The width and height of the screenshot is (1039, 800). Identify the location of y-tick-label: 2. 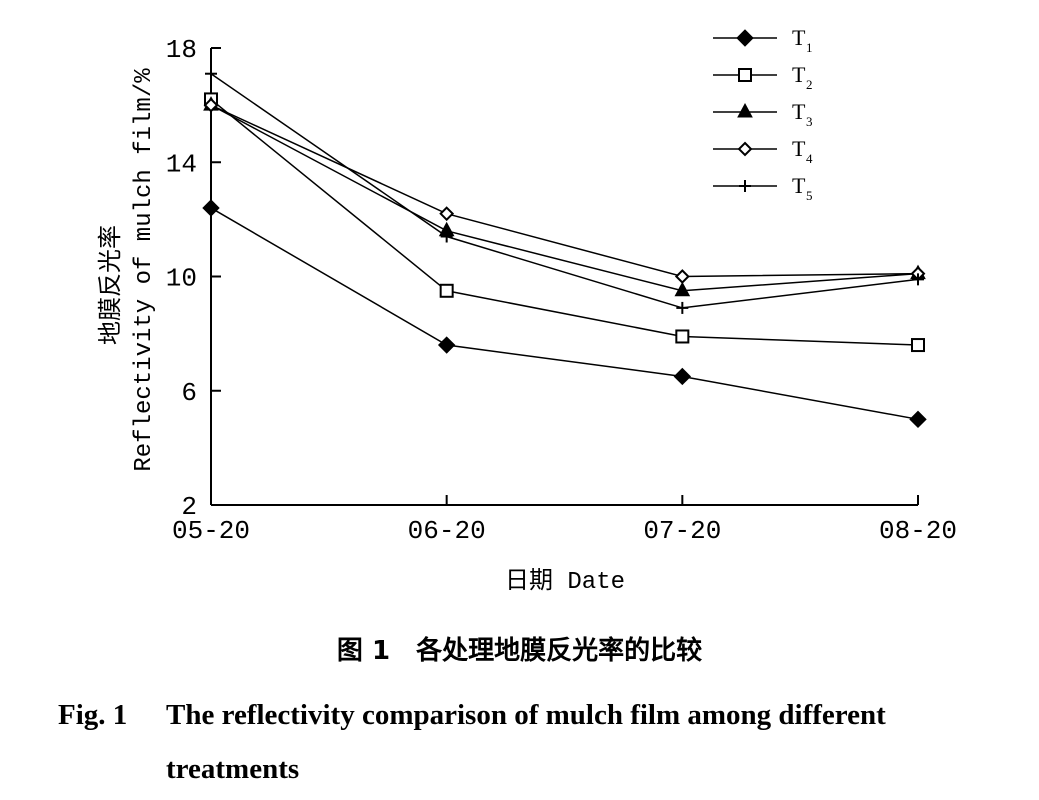
(189, 507).